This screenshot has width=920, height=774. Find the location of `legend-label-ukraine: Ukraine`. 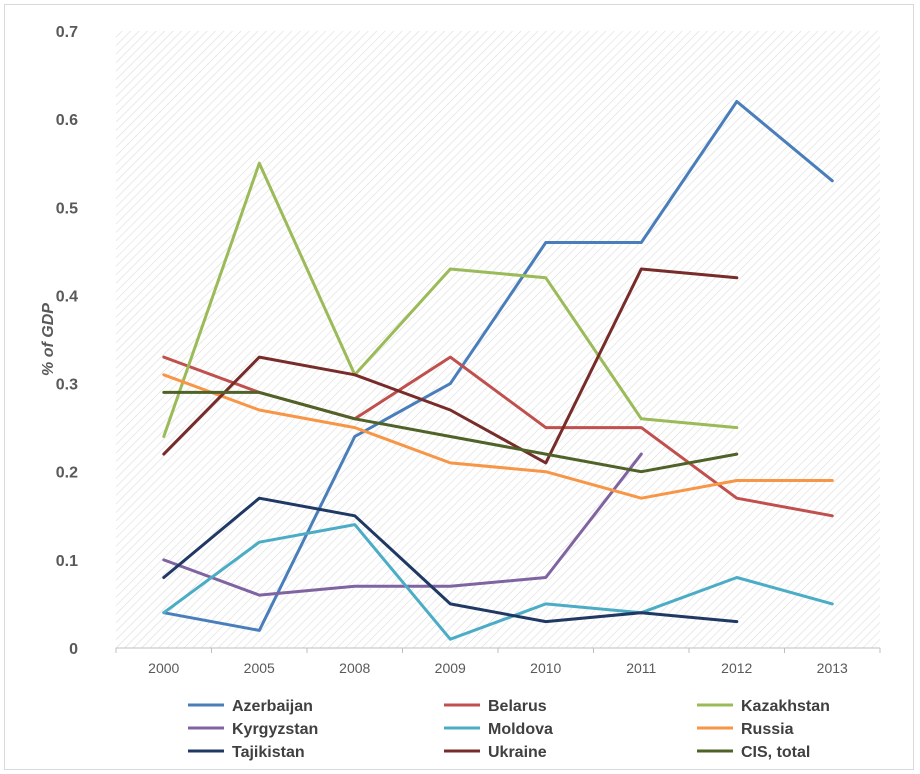

legend-label-ukraine: Ukraine is located at coordinates (517, 752).